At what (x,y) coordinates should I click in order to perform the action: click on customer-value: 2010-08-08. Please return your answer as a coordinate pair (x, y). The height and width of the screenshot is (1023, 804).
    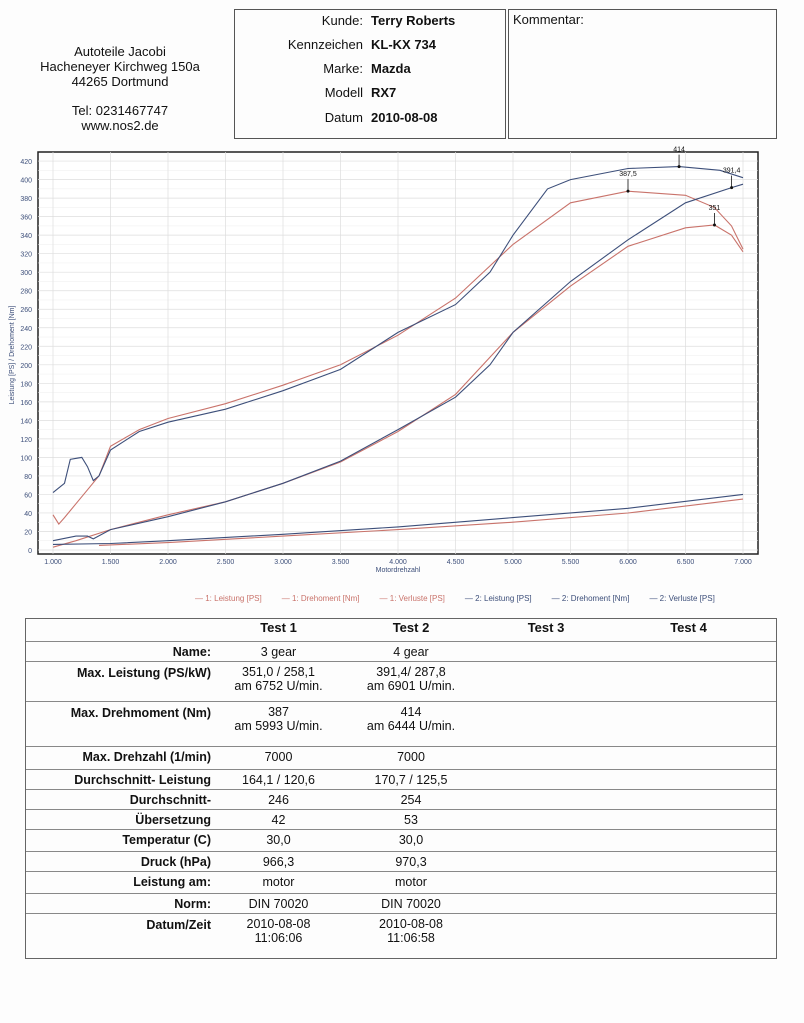
    Looking at the image, I should click on (404, 117).